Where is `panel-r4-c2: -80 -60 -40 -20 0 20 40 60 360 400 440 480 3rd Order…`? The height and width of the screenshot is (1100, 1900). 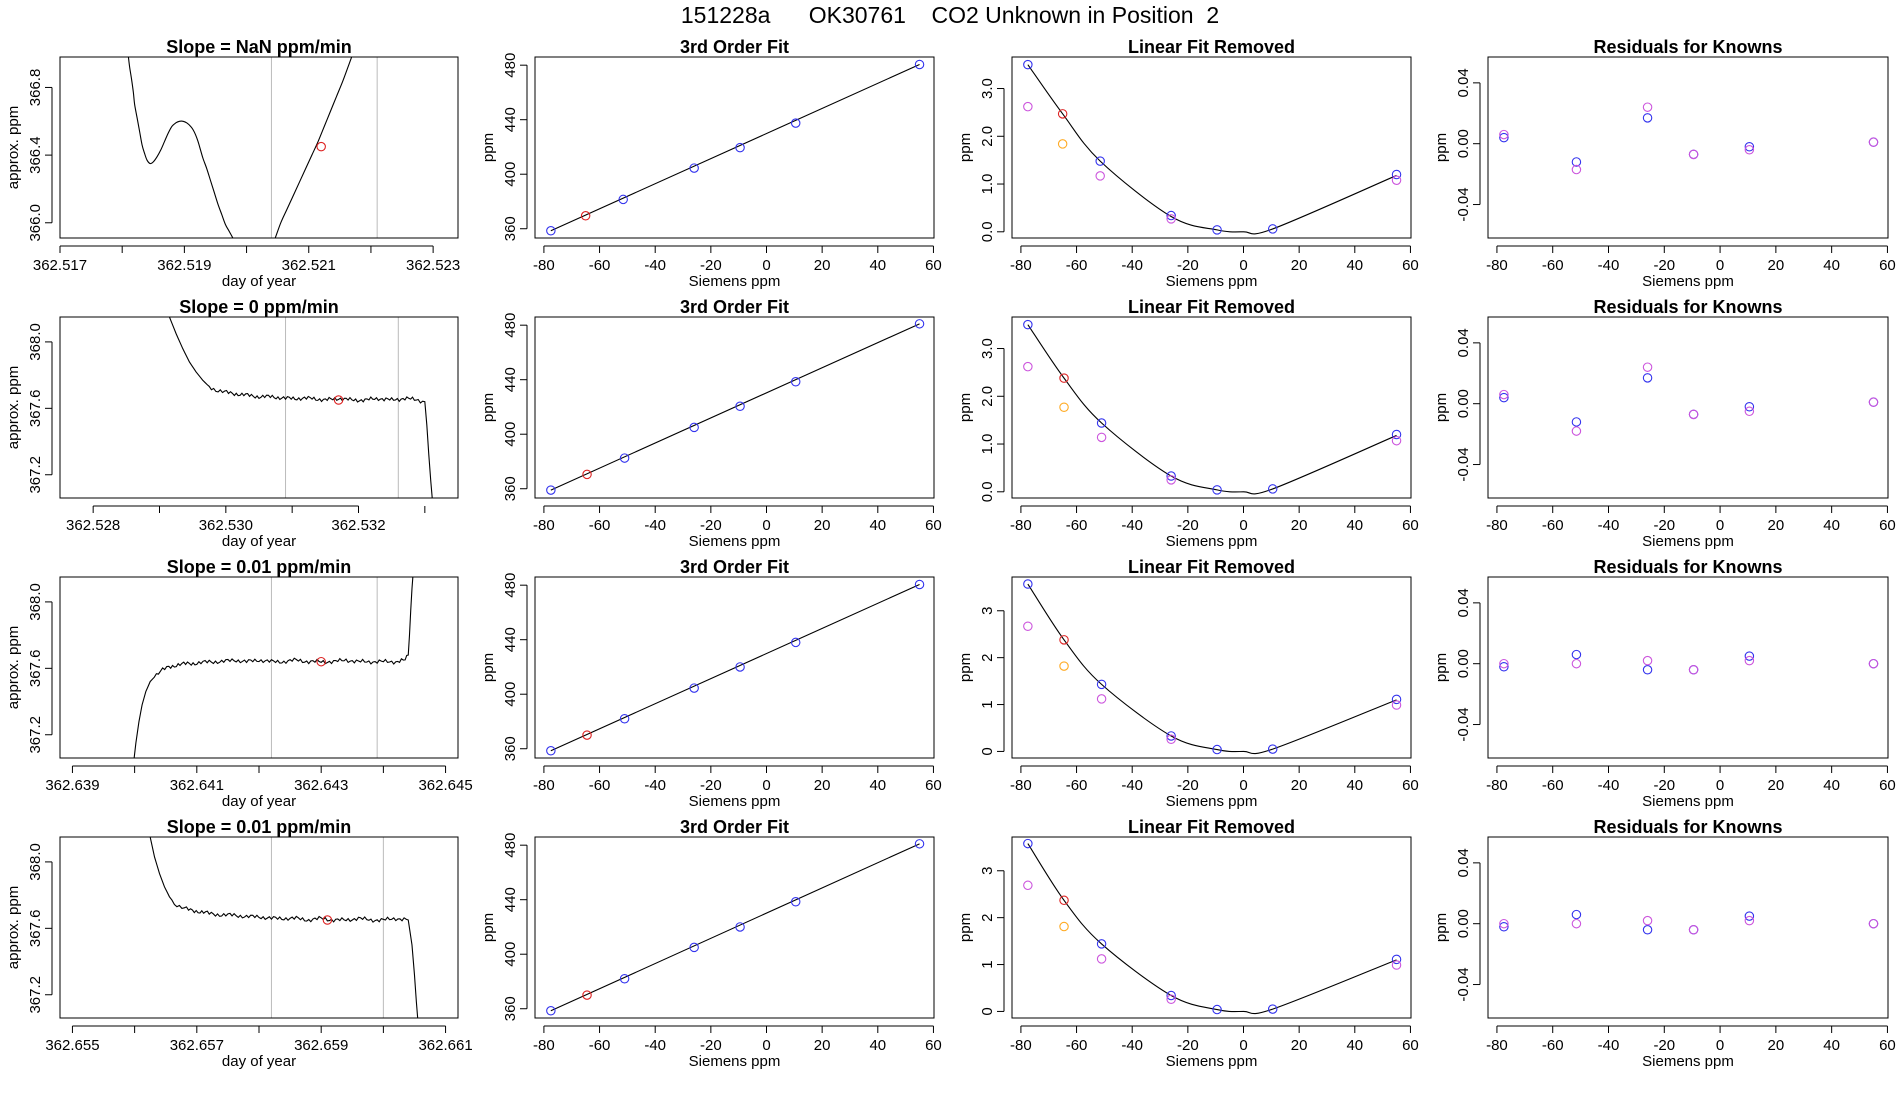 panel-r4-c2: -80 -60 -40 -20 0 20 40 60 360 400 440 480 3rd Order… is located at coordinates (711, 943).